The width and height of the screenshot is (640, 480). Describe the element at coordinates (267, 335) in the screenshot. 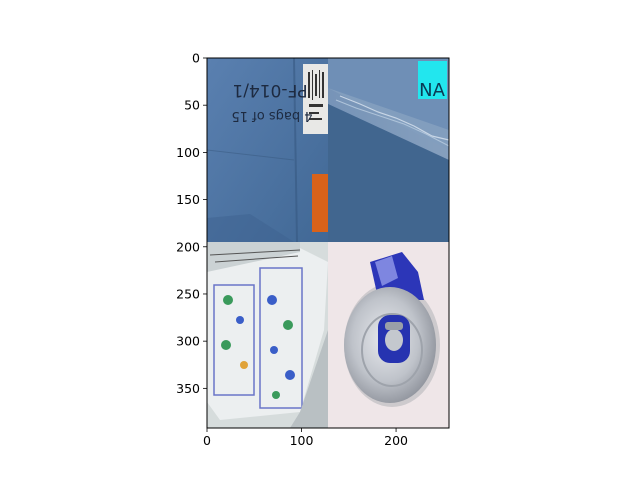

I see `panel-crumpled-printed-paper` at that location.